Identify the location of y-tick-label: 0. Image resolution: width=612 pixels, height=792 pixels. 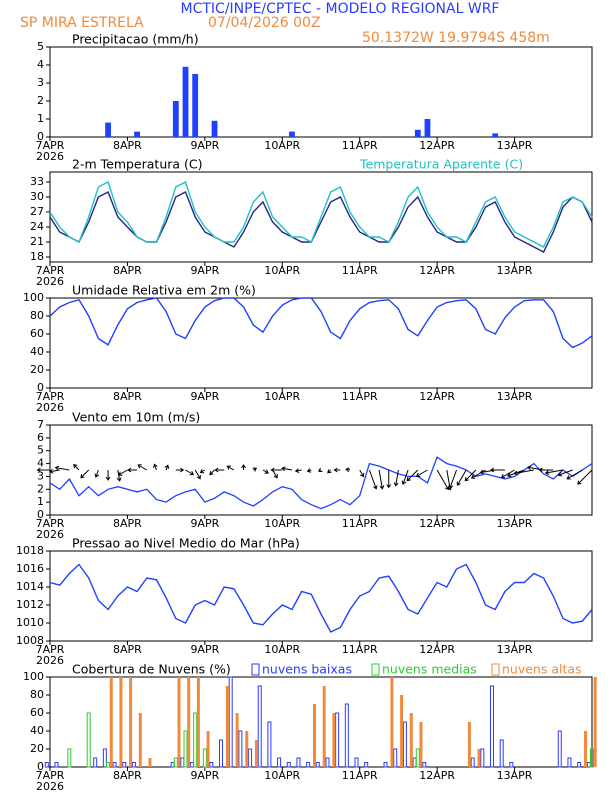
(40, 387).